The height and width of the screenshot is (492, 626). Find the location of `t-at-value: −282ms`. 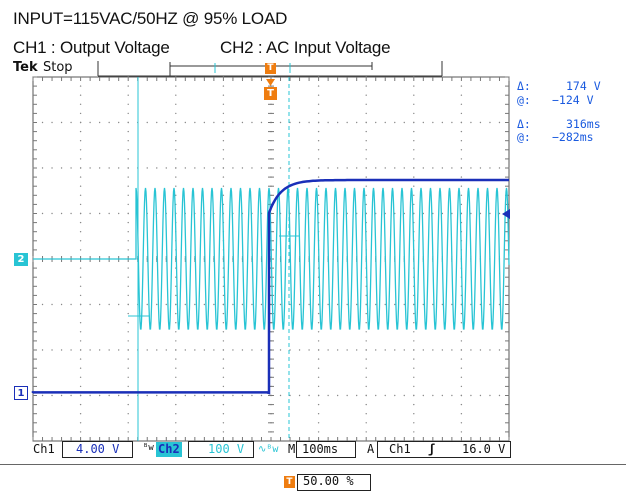

t-at-value: −282ms is located at coordinates (573, 137).